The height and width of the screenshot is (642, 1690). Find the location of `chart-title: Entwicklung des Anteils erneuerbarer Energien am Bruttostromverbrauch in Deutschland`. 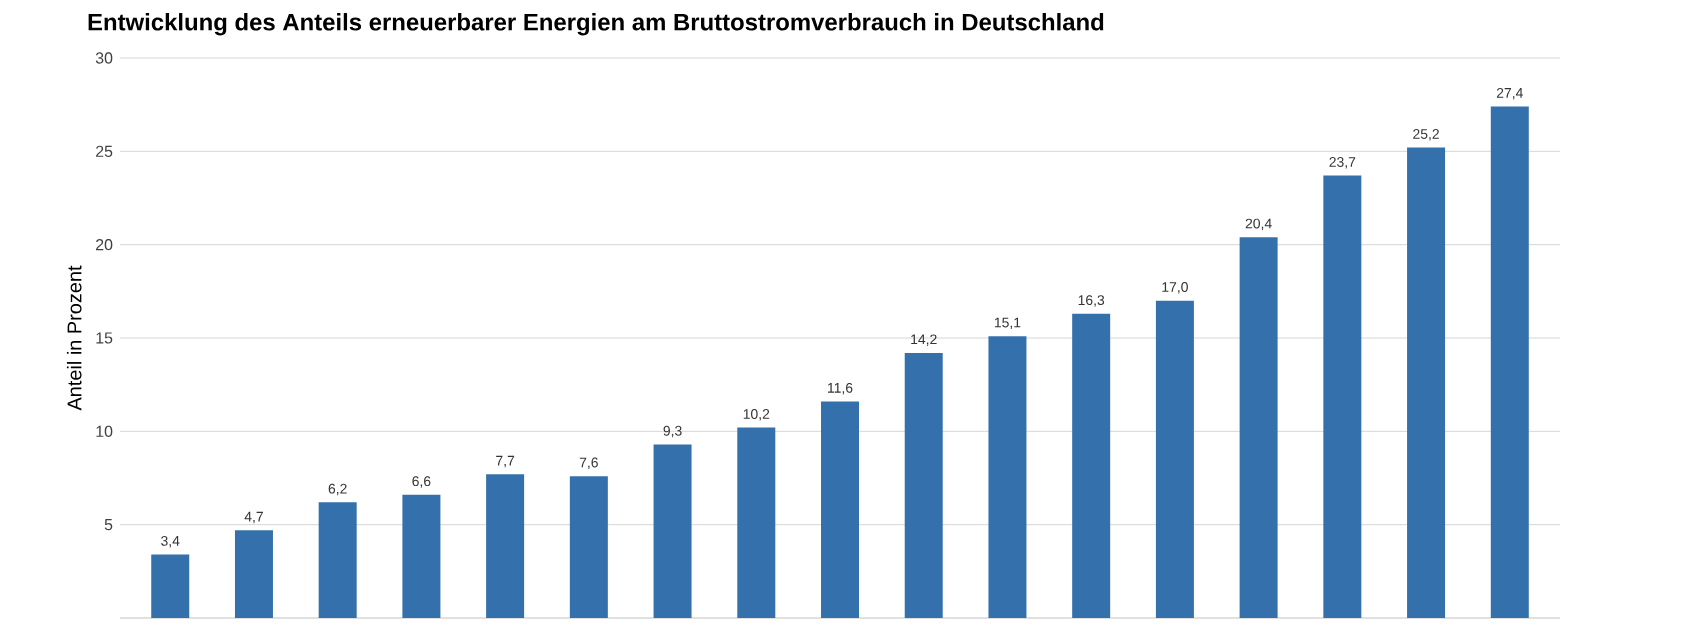

chart-title: Entwicklung des Anteils erneuerbarer Energien am Bruttostromverbrauch in Deutschland is located at coordinates (596, 24).